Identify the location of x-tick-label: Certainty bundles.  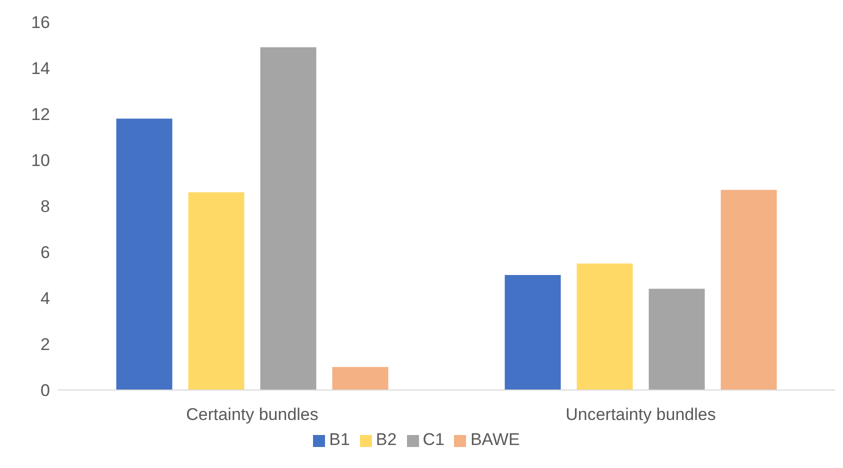
(252, 414).